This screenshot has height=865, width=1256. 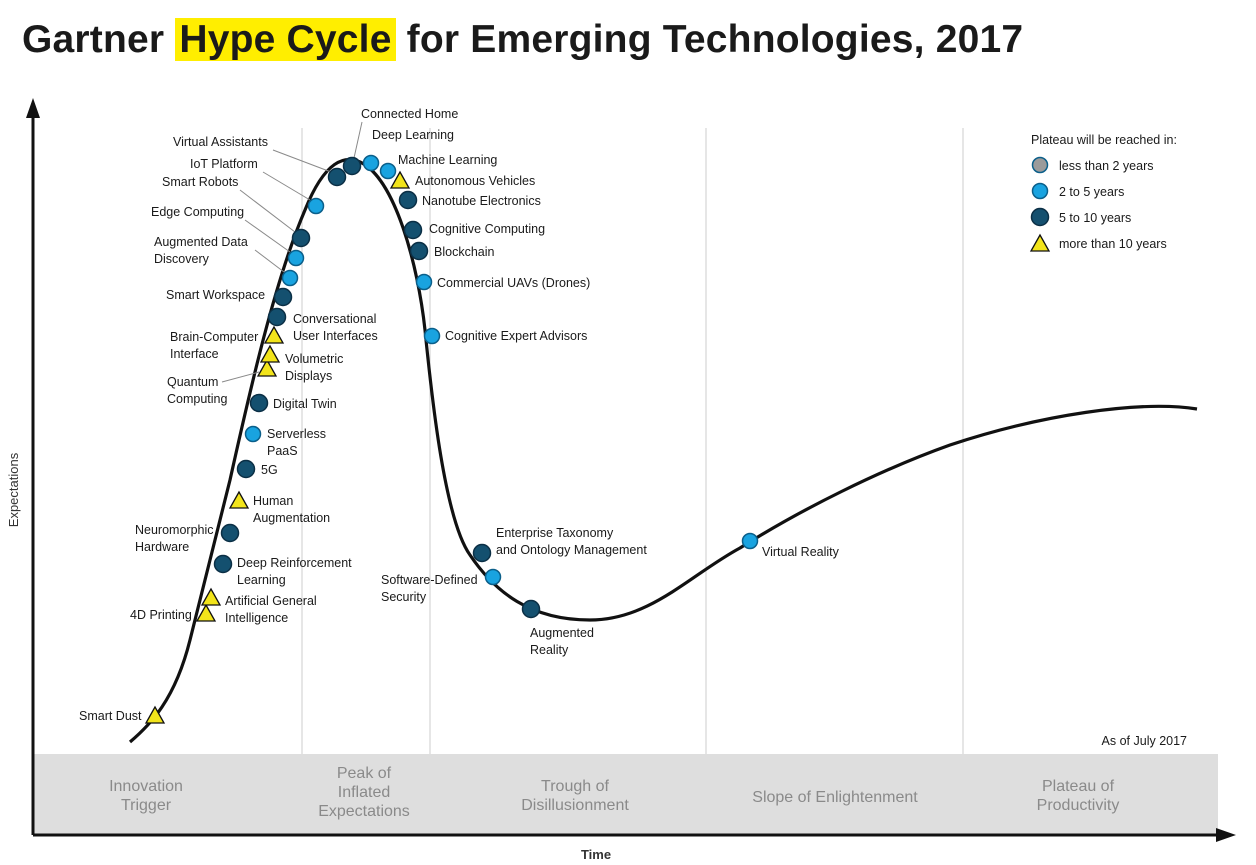 What do you see at coordinates (364, 773) in the screenshot?
I see `phase-label-peak-of-inflated-expectations: Peak of` at bounding box center [364, 773].